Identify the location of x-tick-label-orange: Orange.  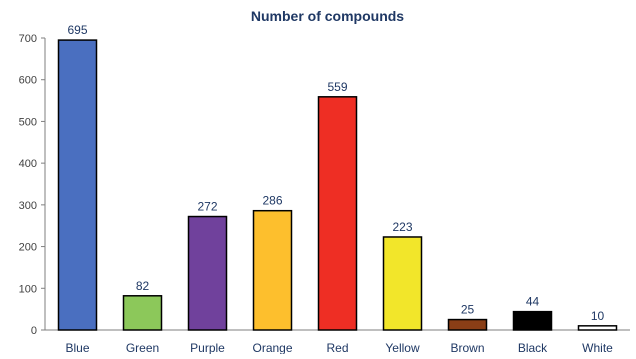
(272, 347).